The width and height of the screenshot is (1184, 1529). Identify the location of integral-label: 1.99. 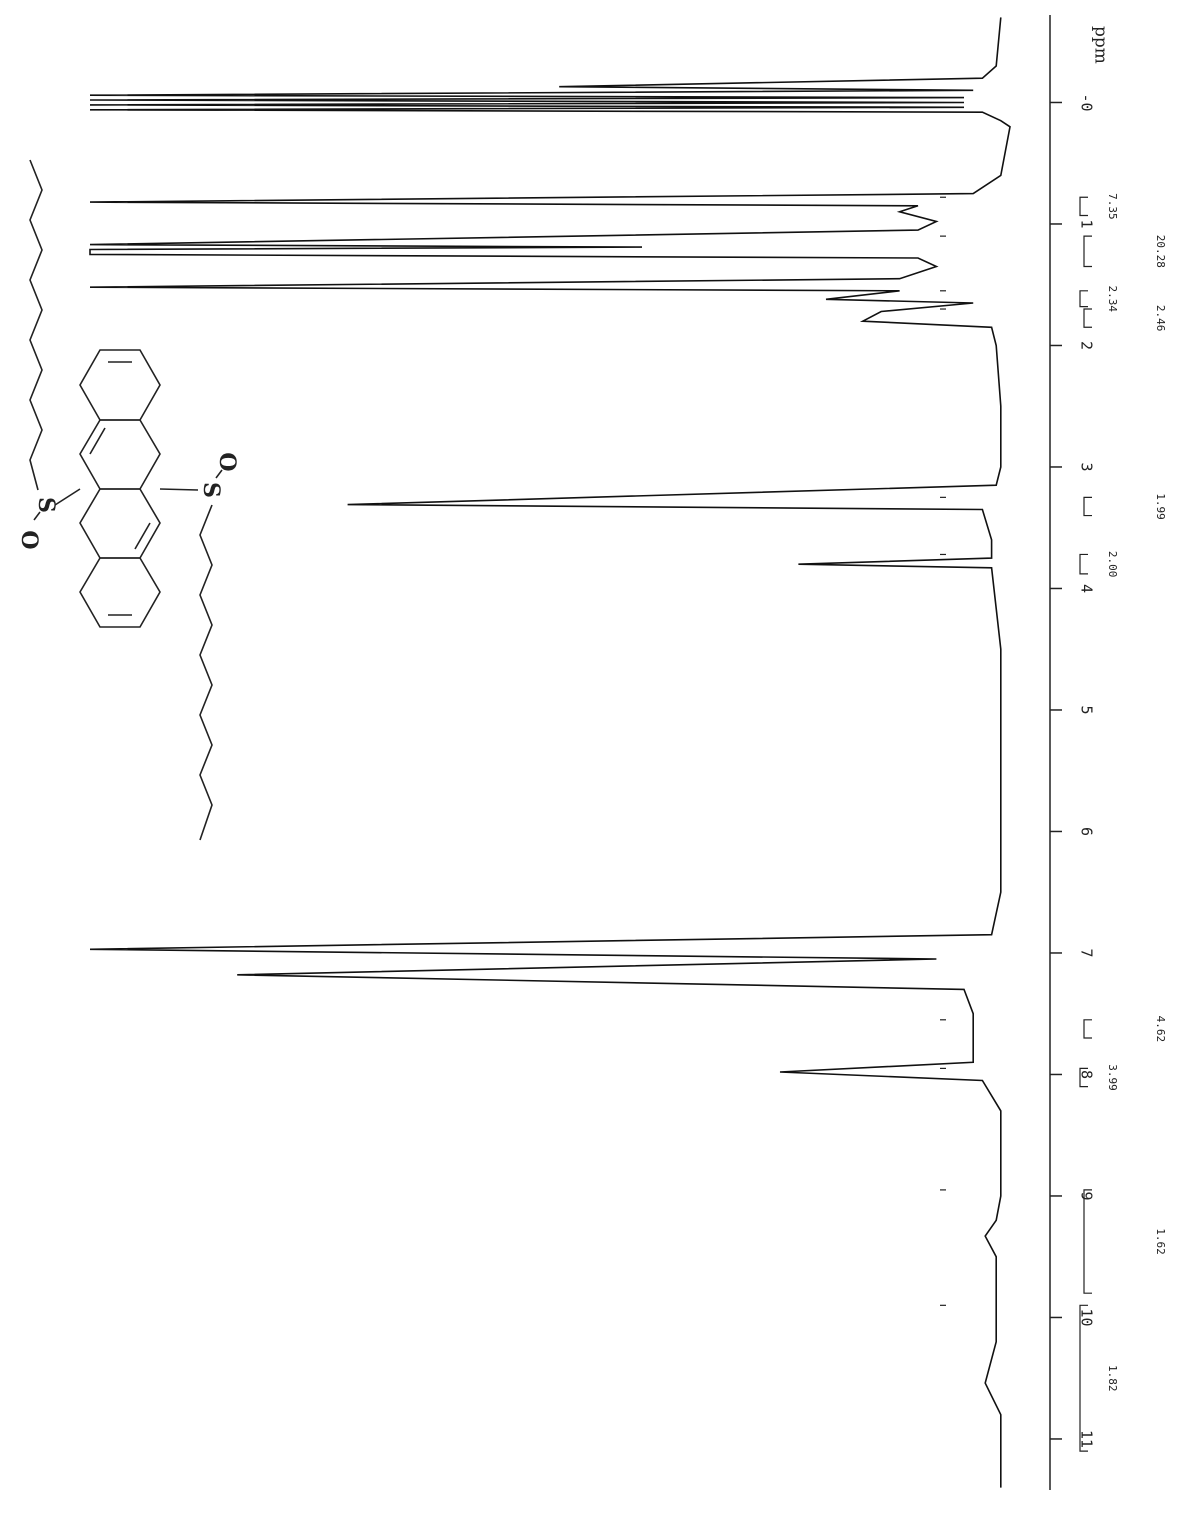
(1160, 506).